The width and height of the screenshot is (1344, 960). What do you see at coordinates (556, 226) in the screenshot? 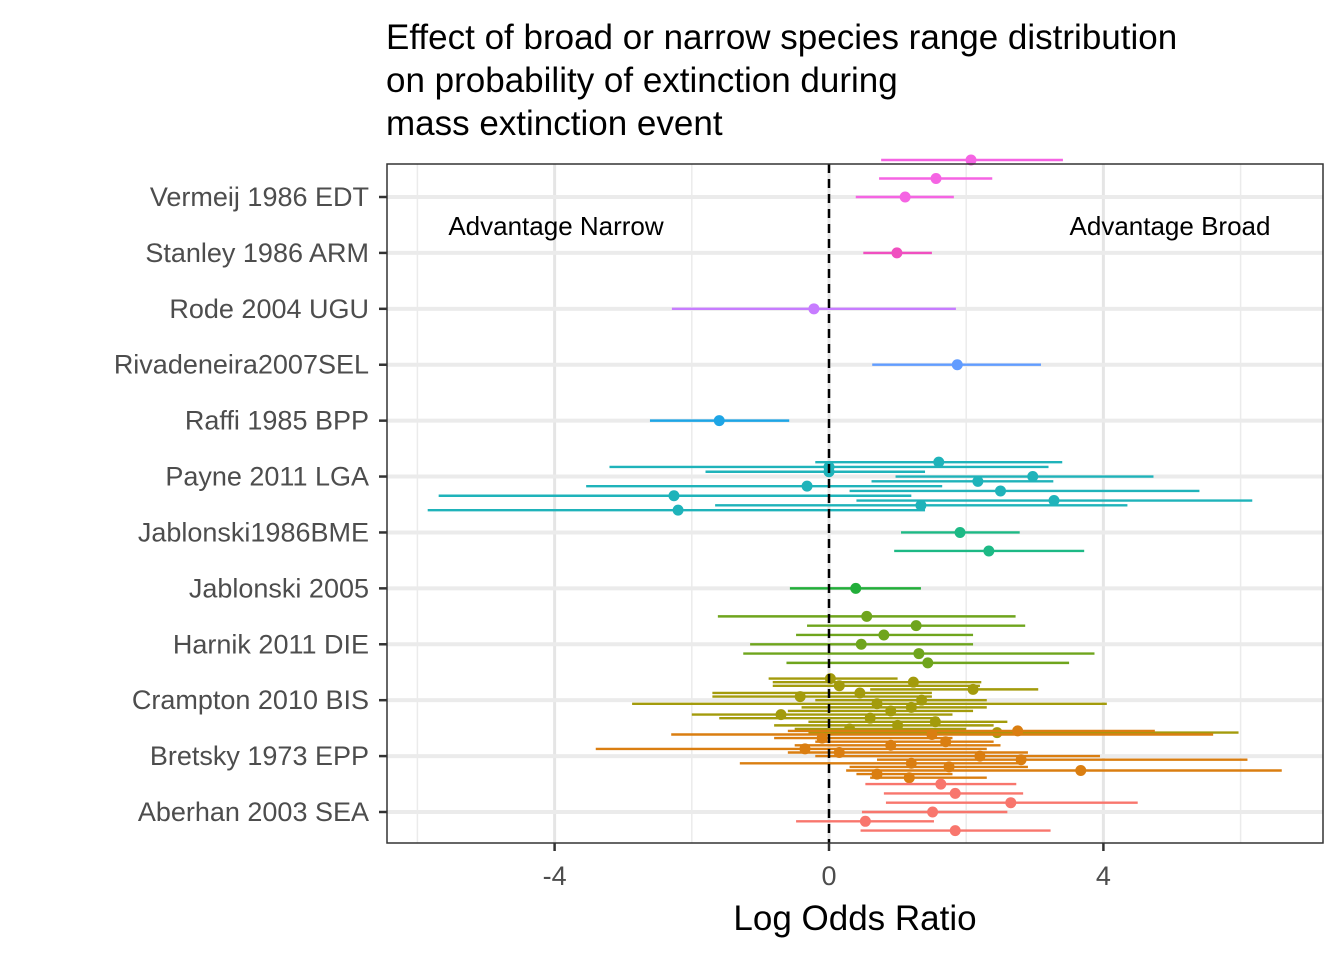
I see `annotation-advantage-narrow: Advantage Narrow` at bounding box center [556, 226].